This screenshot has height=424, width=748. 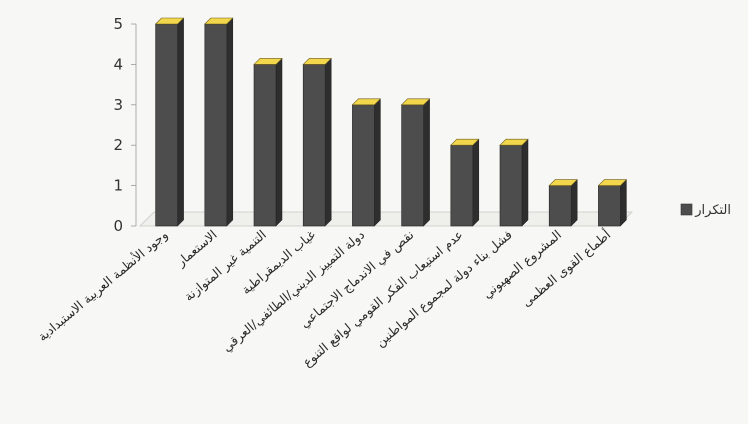 I want to click on y-tick-label: 1, so click(x=118, y=186).